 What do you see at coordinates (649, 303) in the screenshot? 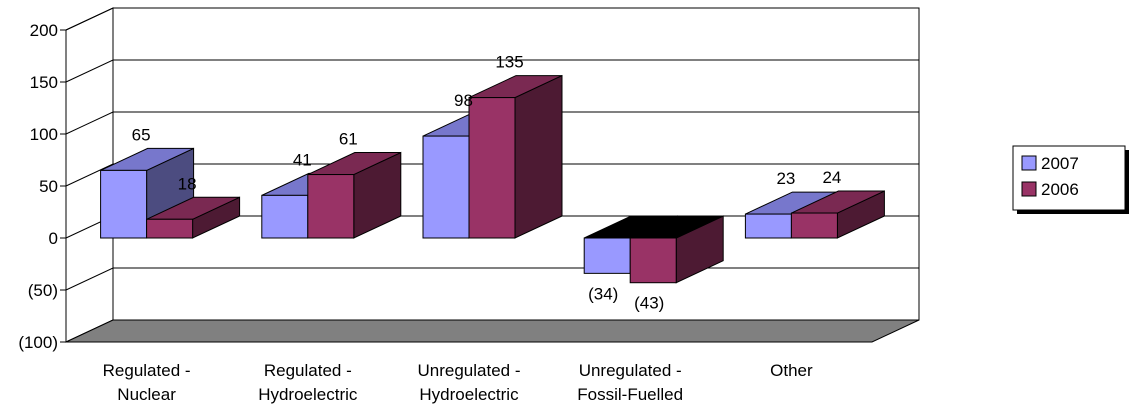
I see `data-label: (43)` at bounding box center [649, 303].